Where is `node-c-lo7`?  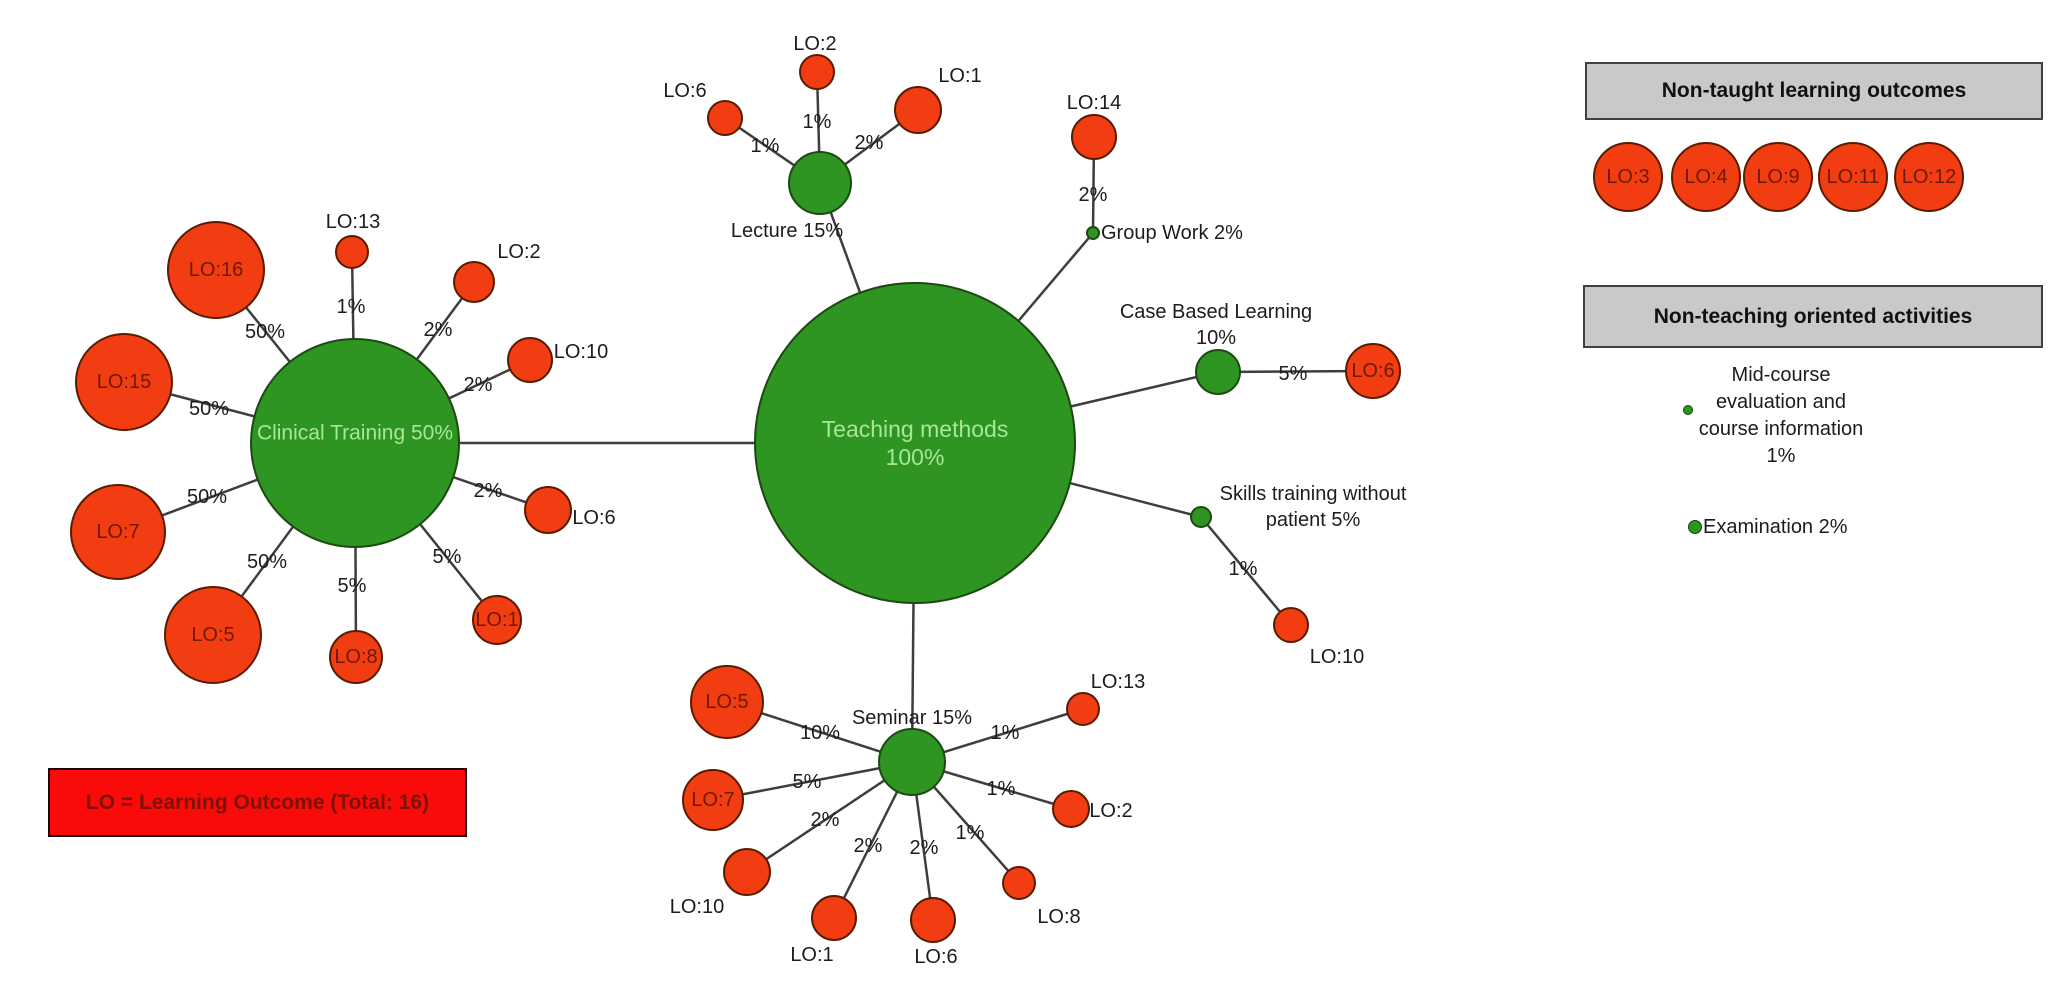
node-c-lo7 is located at coordinates (118, 532).